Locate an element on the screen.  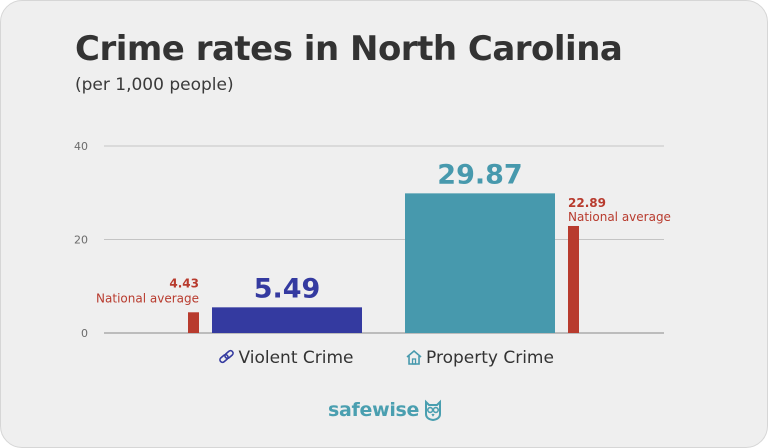
chart-title: Crime rates in North Carolina is located at coordinates (349, 49).